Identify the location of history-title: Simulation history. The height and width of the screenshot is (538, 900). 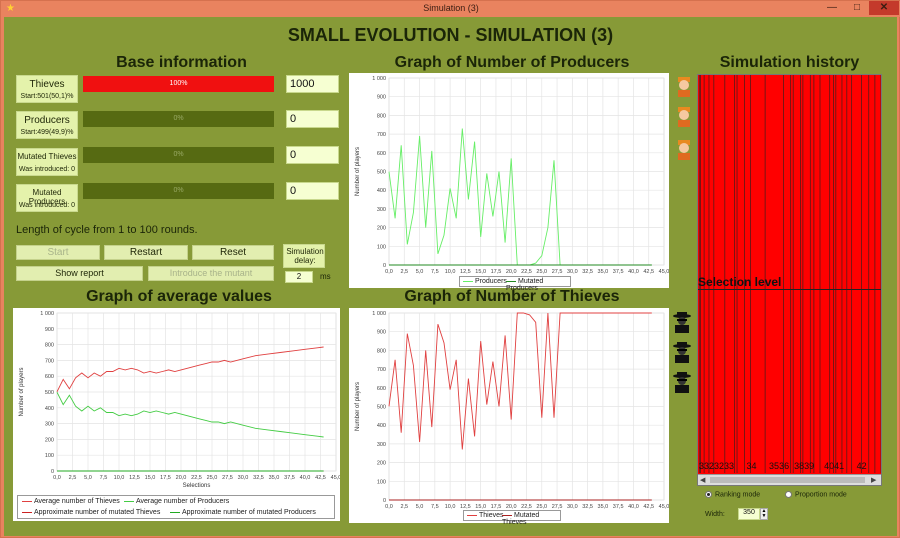
(789, 62).